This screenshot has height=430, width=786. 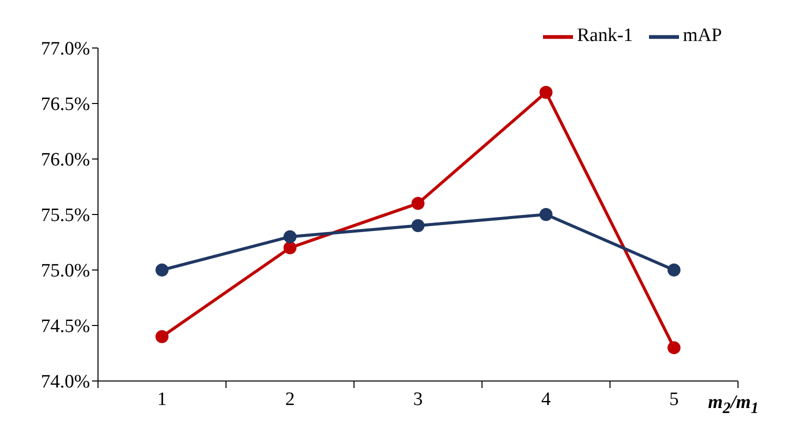 What do you see at coordinates (65, 49) in the screenshot?
I see `y-tick-label: 77.0%` at bounding box center [65, 49].